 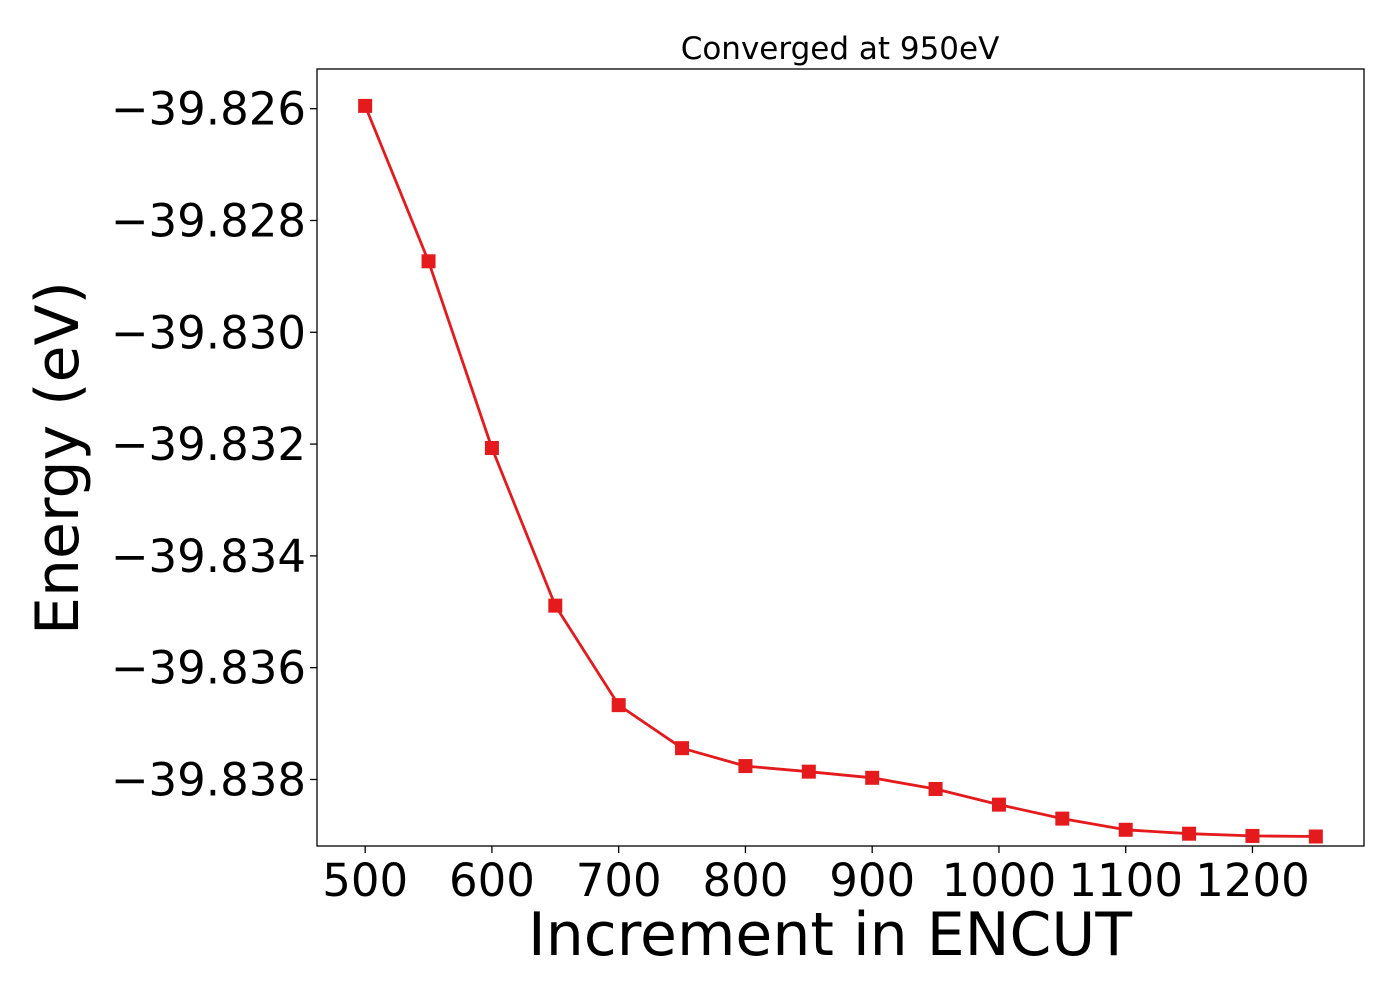 I want to click on y-tick-label: −39.828, so click(x=208, y=220).